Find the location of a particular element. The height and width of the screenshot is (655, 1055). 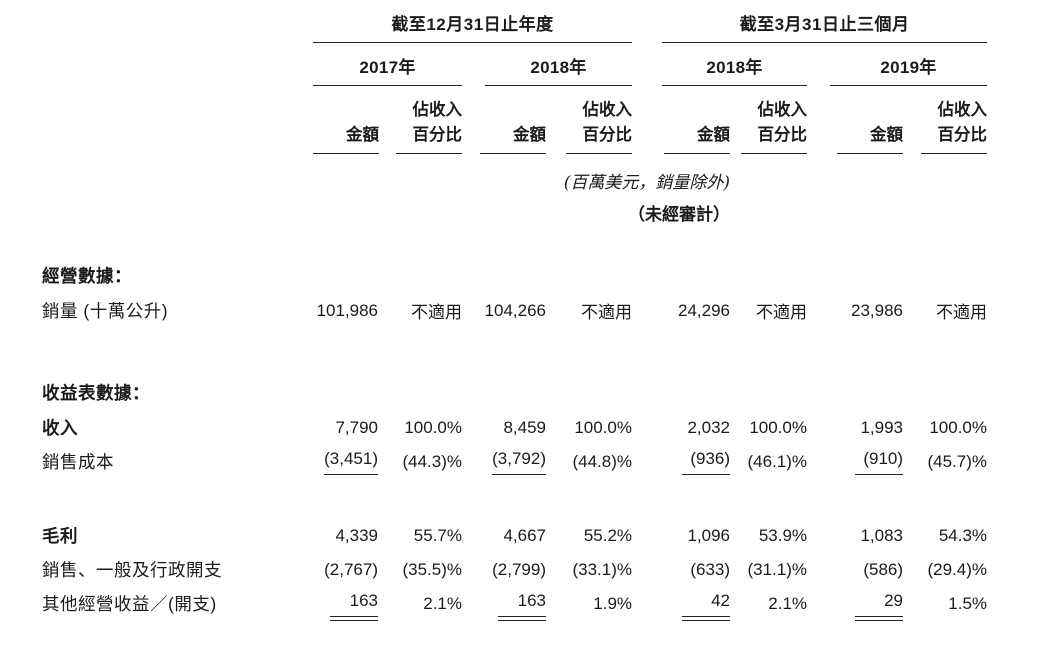

pct-cell: 53.9% is located at coordinates (783, 535).